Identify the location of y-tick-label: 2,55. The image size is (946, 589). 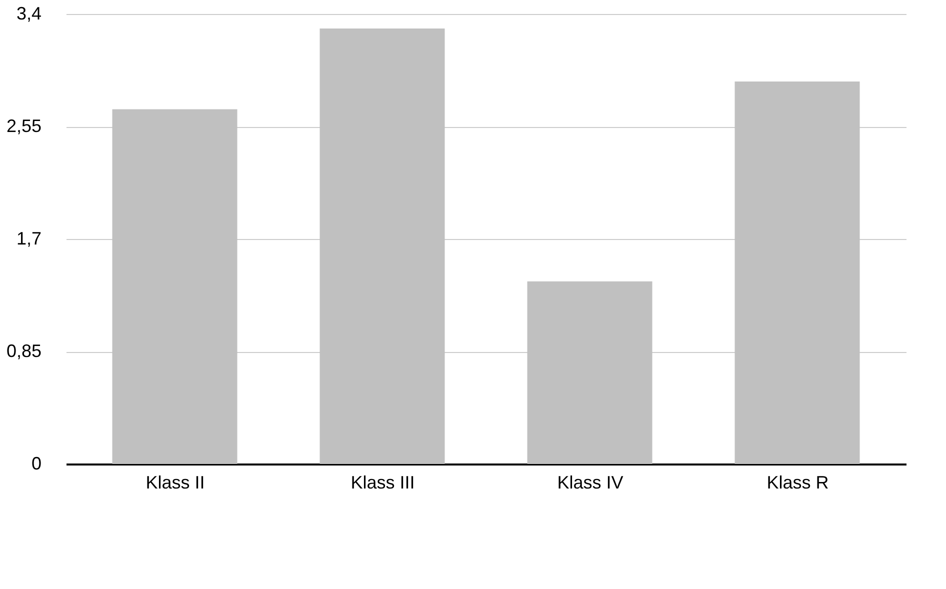
(24, 126).